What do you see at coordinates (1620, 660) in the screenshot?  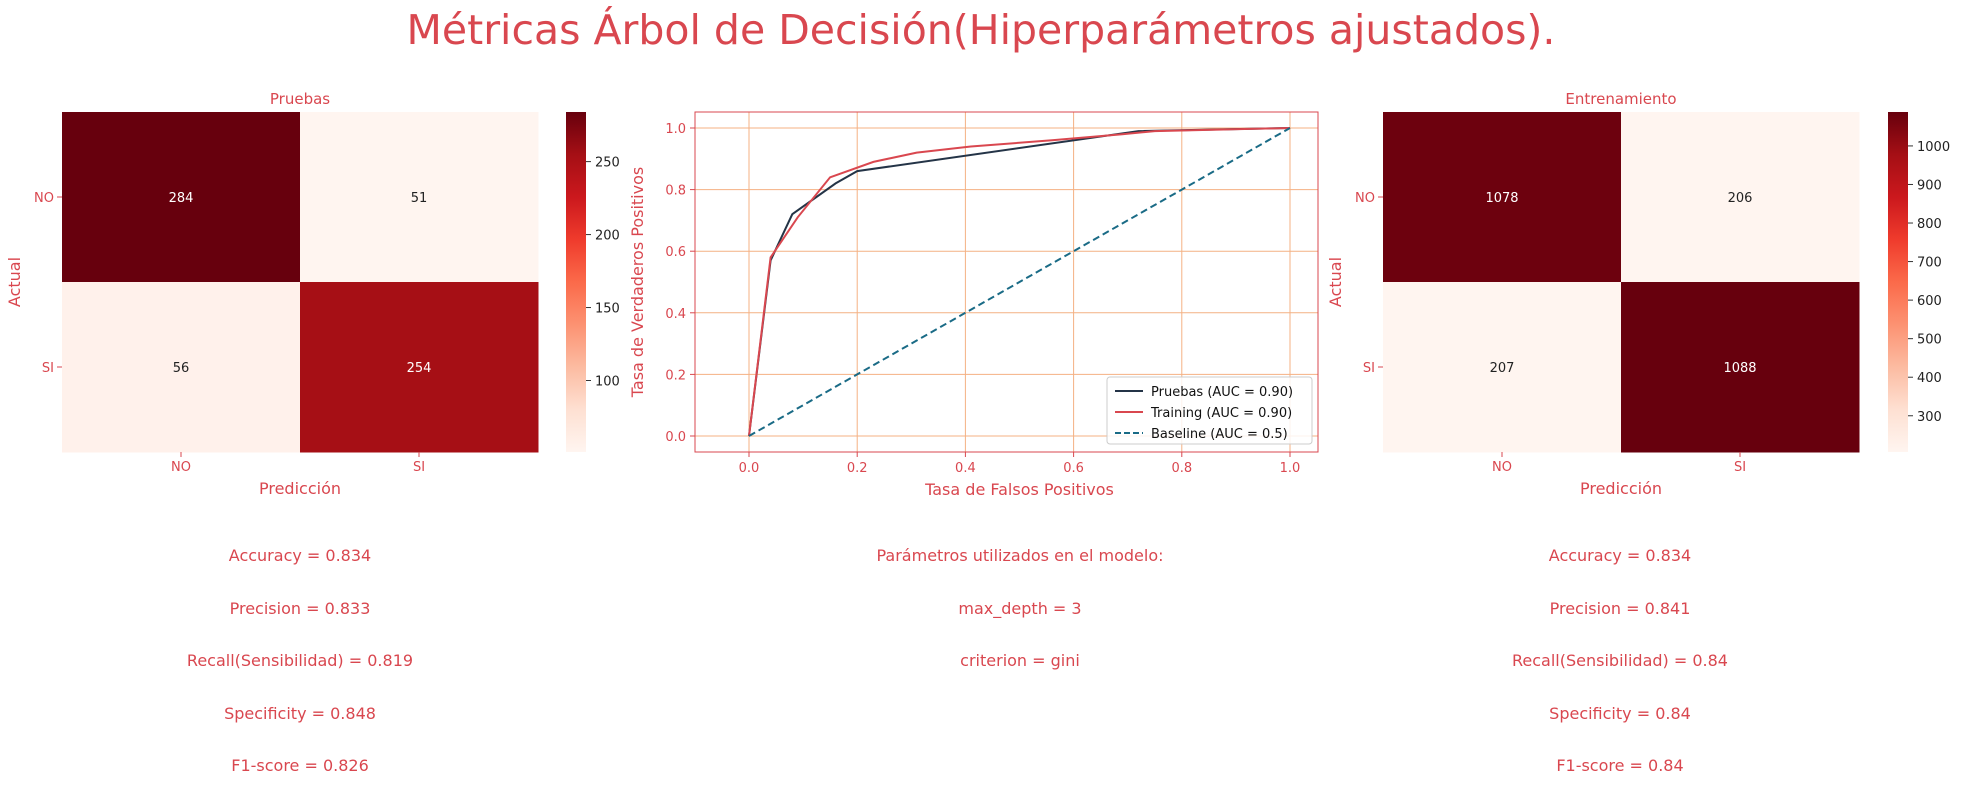 I see `metric-line: Recall(Sensibilidad) = 0.84` at bounding box center [1620, 660].